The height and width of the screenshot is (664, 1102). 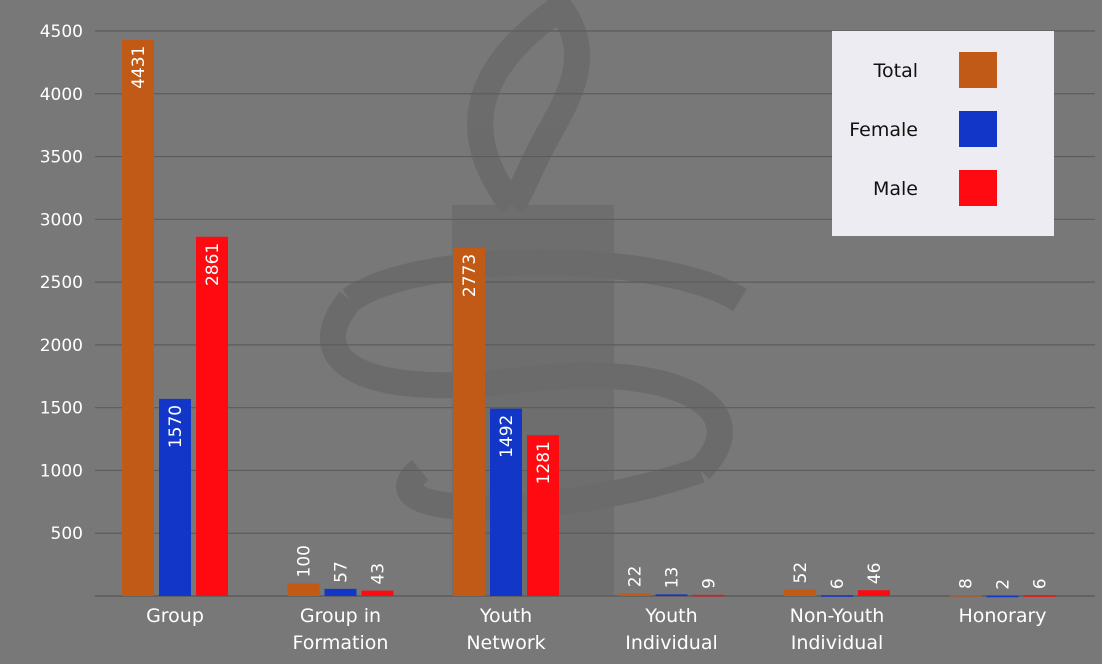 What do you see at coordinates (139, 67) in the screenshot?
I see `bar-value-label: 4431` at bounding box center [139, 67].